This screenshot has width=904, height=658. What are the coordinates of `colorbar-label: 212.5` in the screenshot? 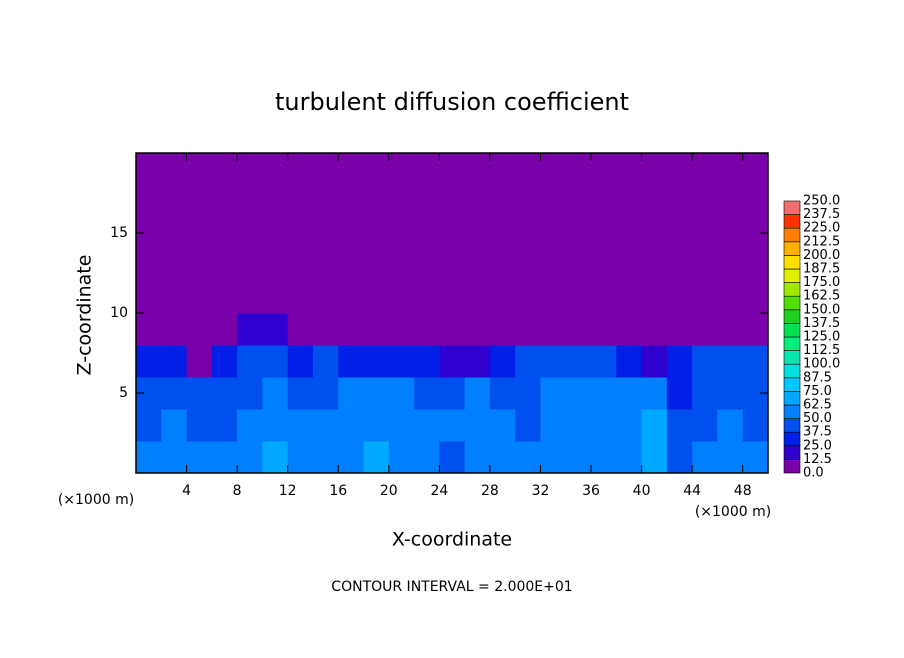 It's located at (821, 241).